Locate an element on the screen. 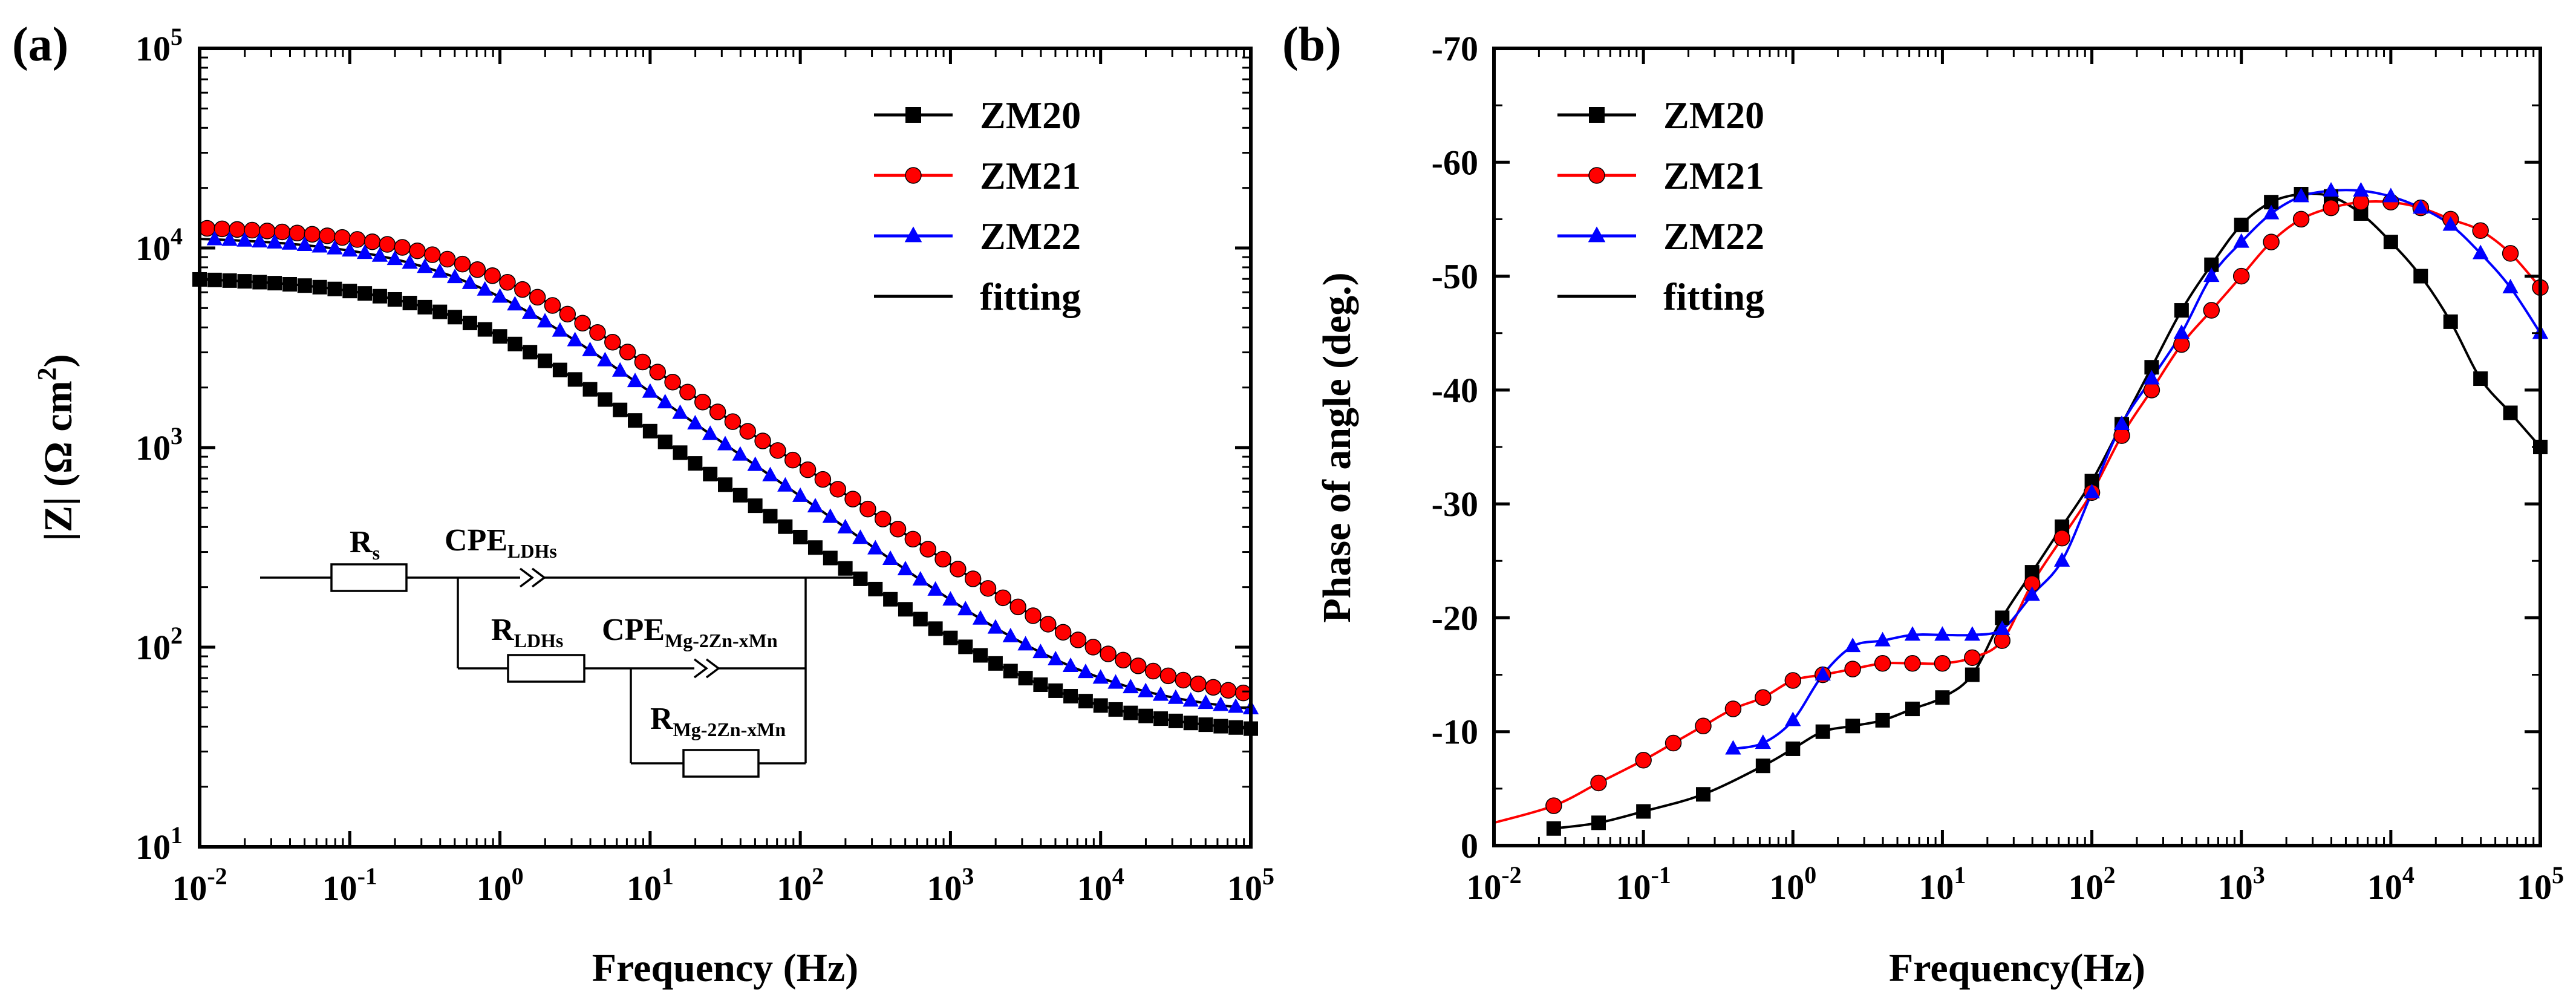 This screenshot has height=998, width=2576. legend-marker-zm21 is located at coordinates (1596, 176).